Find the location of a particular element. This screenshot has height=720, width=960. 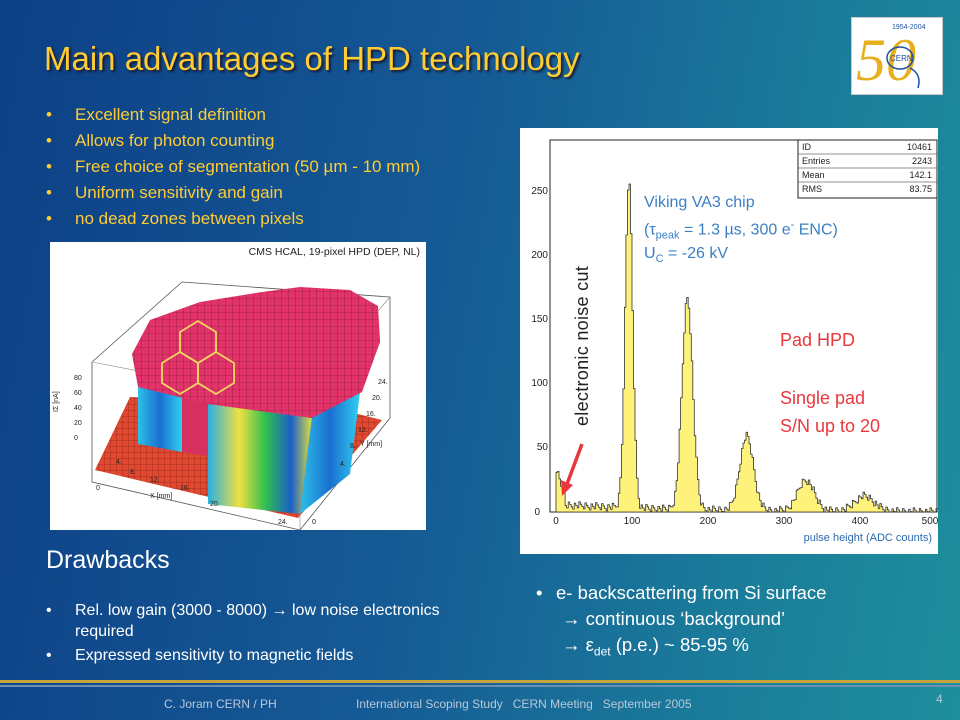

tick-y: 8. is located at coordinates (353, 446).